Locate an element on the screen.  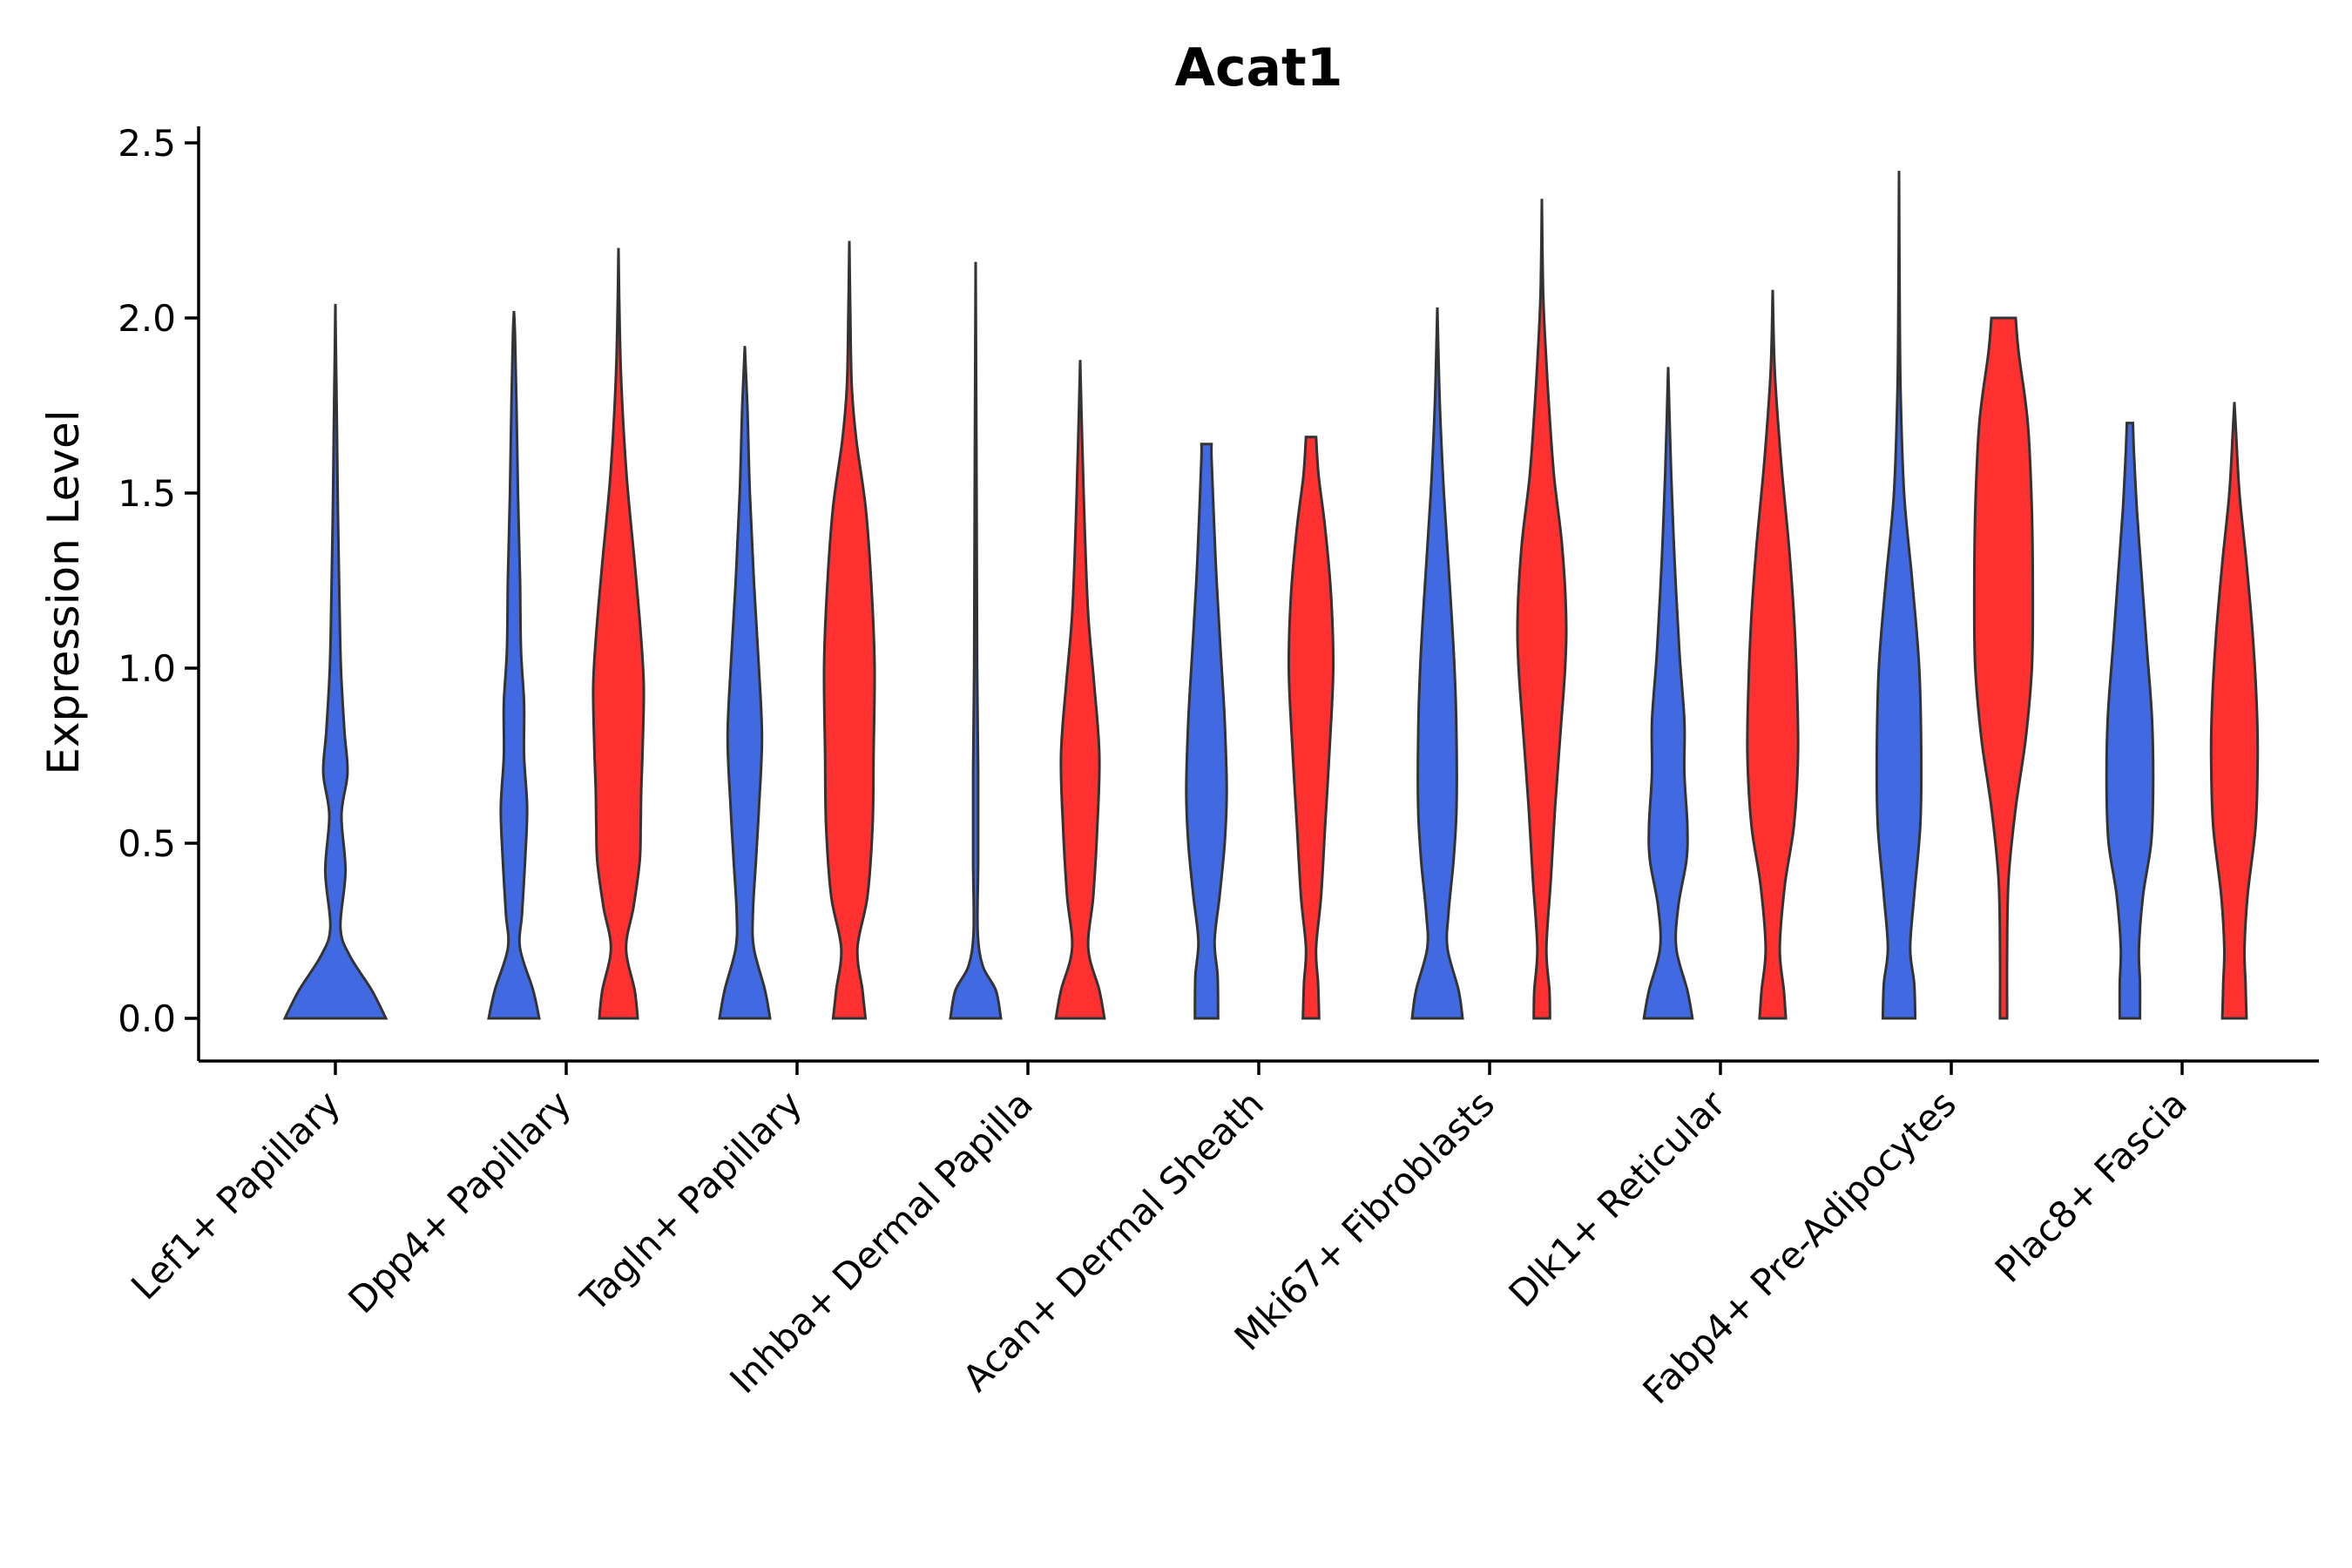
x-tick-label: Dlk1+ Reticular is located at coordinates (1617, 1198).